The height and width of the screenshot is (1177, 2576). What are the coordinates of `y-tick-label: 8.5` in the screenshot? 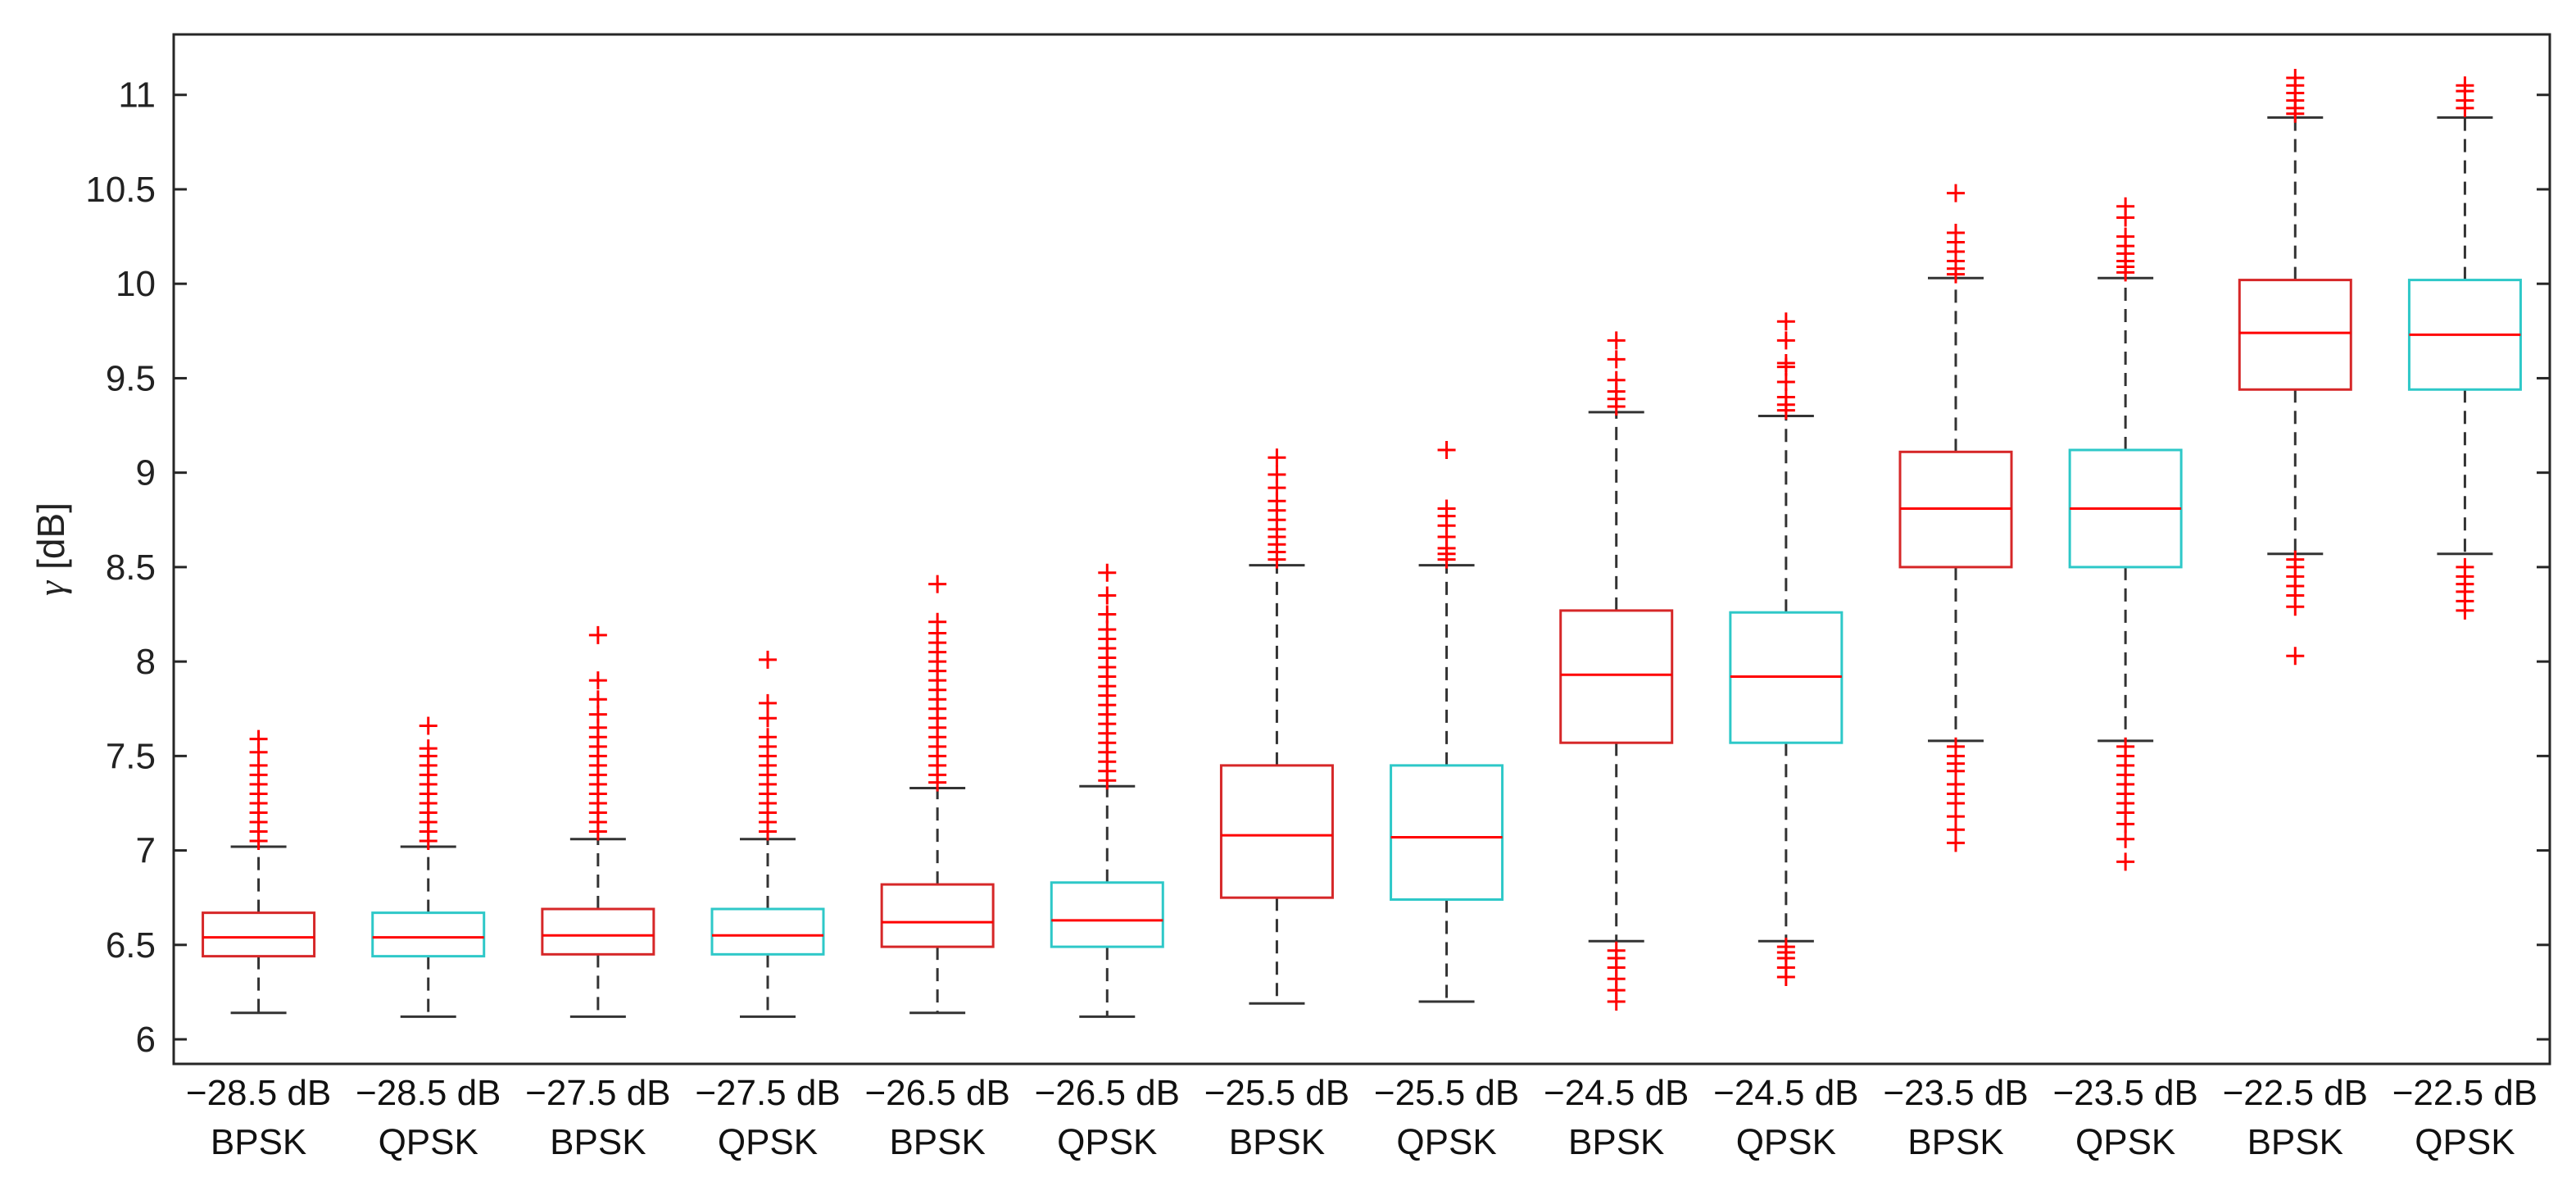 It's located at (131, 568).